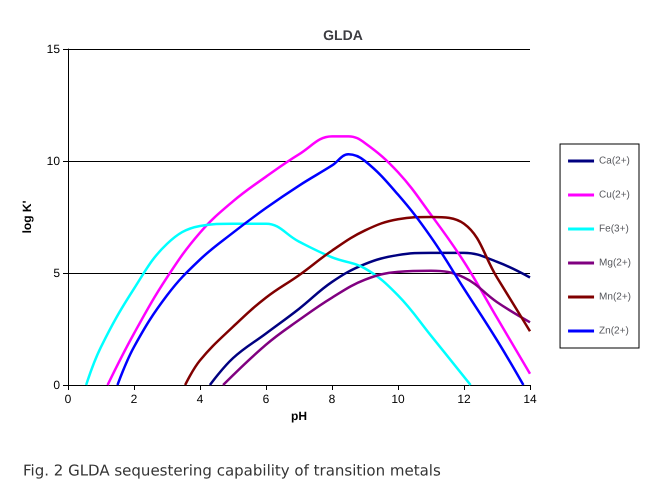 This screenshot has width=659, height=492. What do you see at coordinates (27, 217) in the screenshot?
I see `y-axis-title: log K'` at bounding box center [27, 217].